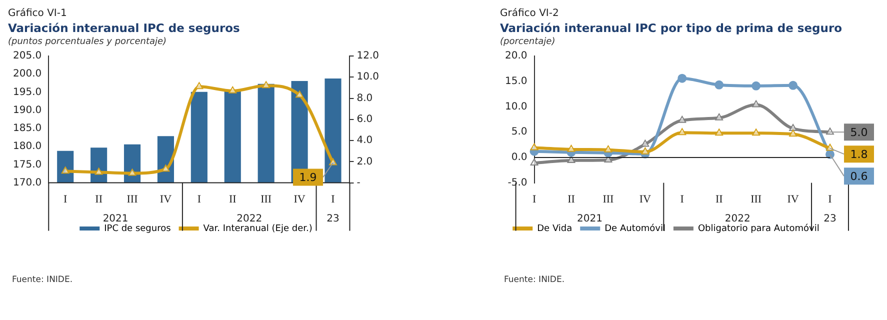  Describe the element at coordinates (27, 110) in the screenshot. I see `y-tick-label: 190.0` at that location.